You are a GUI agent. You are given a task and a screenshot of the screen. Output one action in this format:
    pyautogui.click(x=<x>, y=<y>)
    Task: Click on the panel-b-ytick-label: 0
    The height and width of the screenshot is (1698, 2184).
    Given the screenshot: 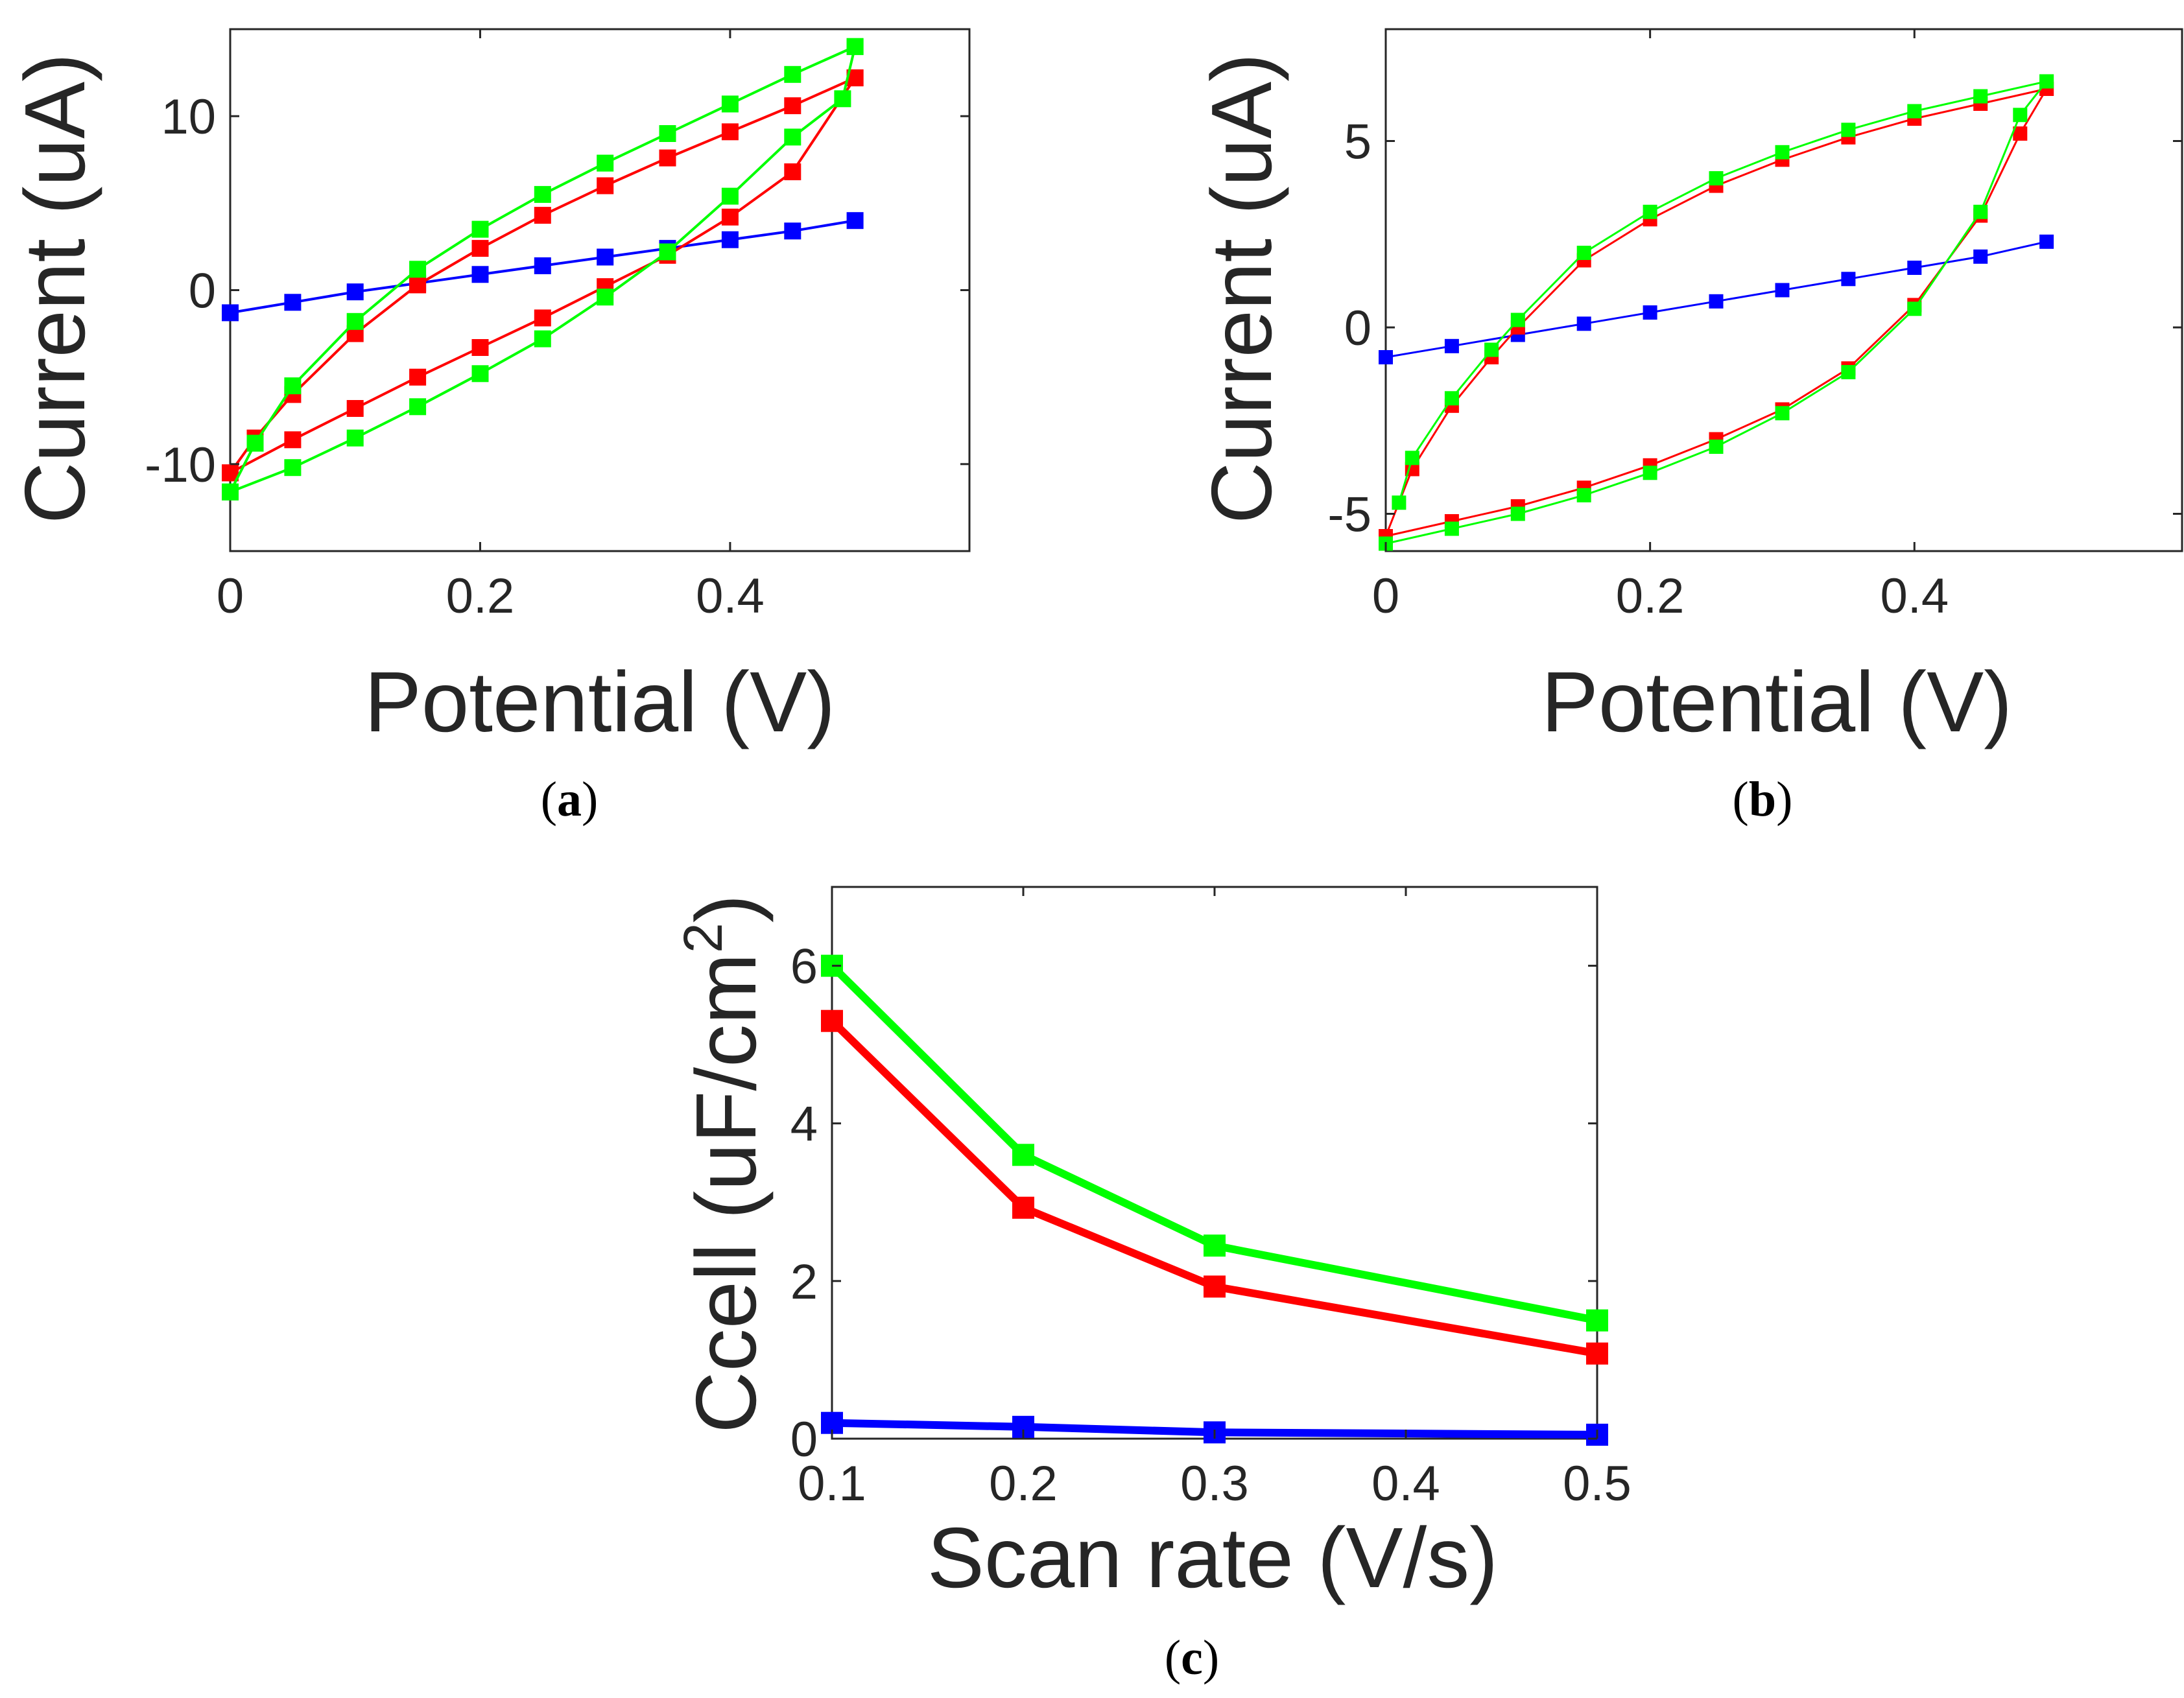 What is the action you would take?
    pyautogui.click(x=1358, y=329)
    